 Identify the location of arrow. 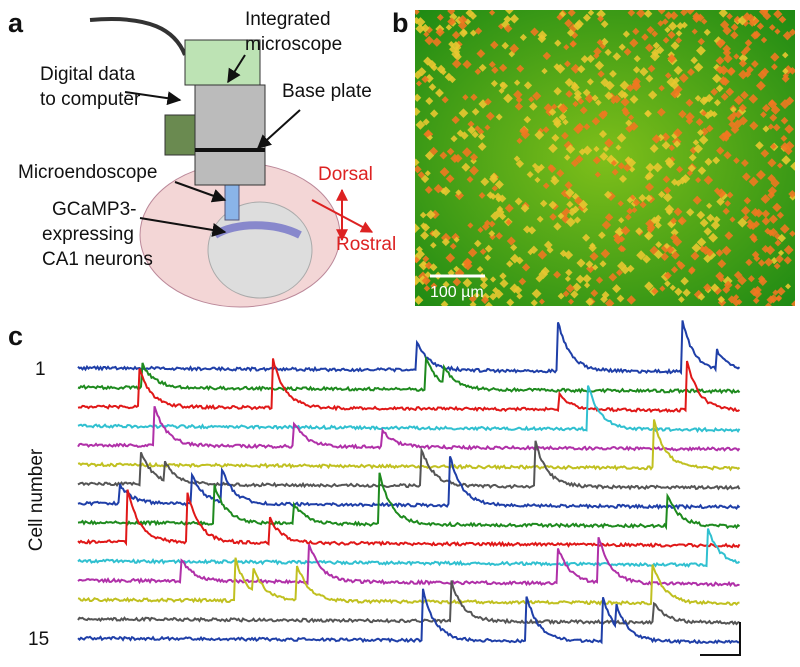
(236, 69).